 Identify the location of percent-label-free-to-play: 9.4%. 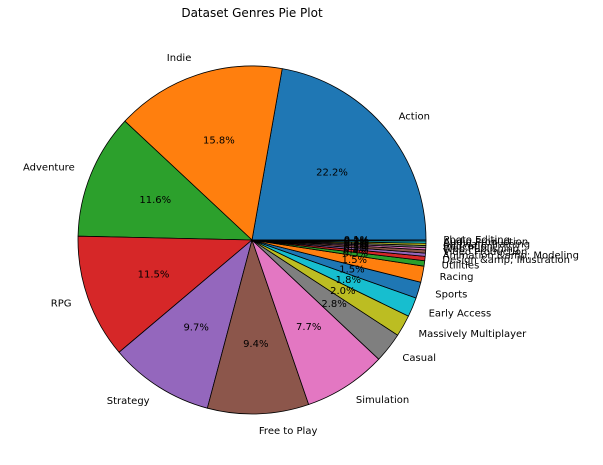
(255, 344).